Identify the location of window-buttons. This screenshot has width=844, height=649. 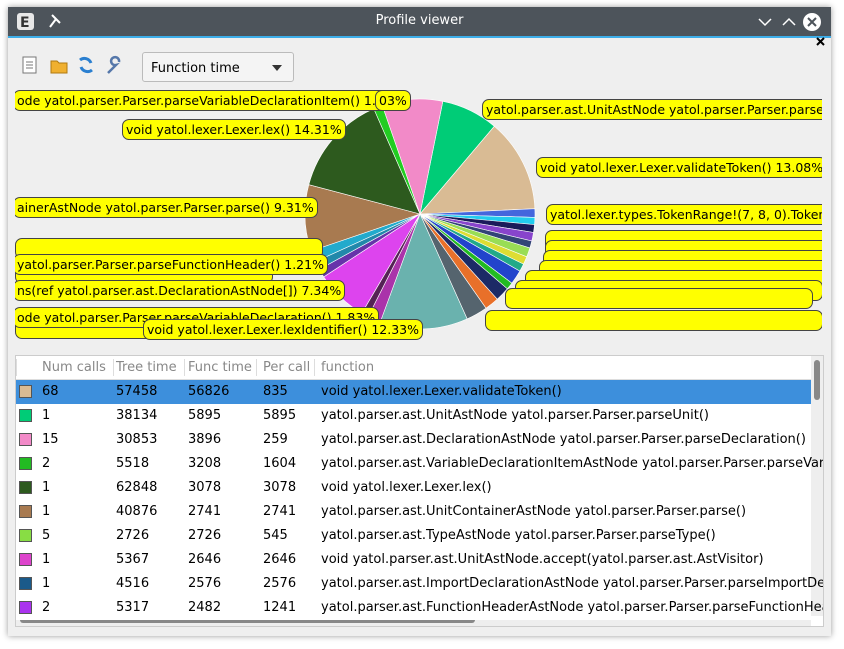
(790, 22).